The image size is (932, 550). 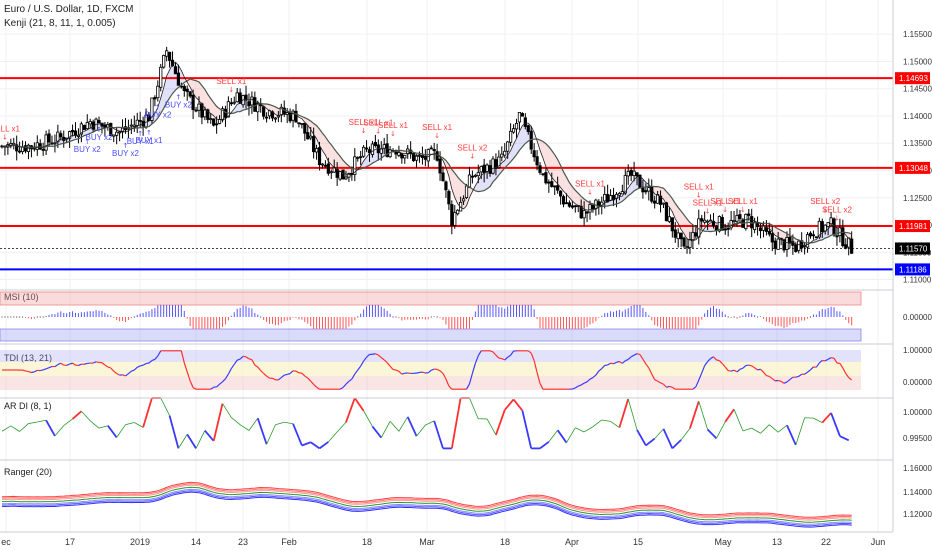 I want to click on panel-title: MSI (10), so click(x=21, y=297).